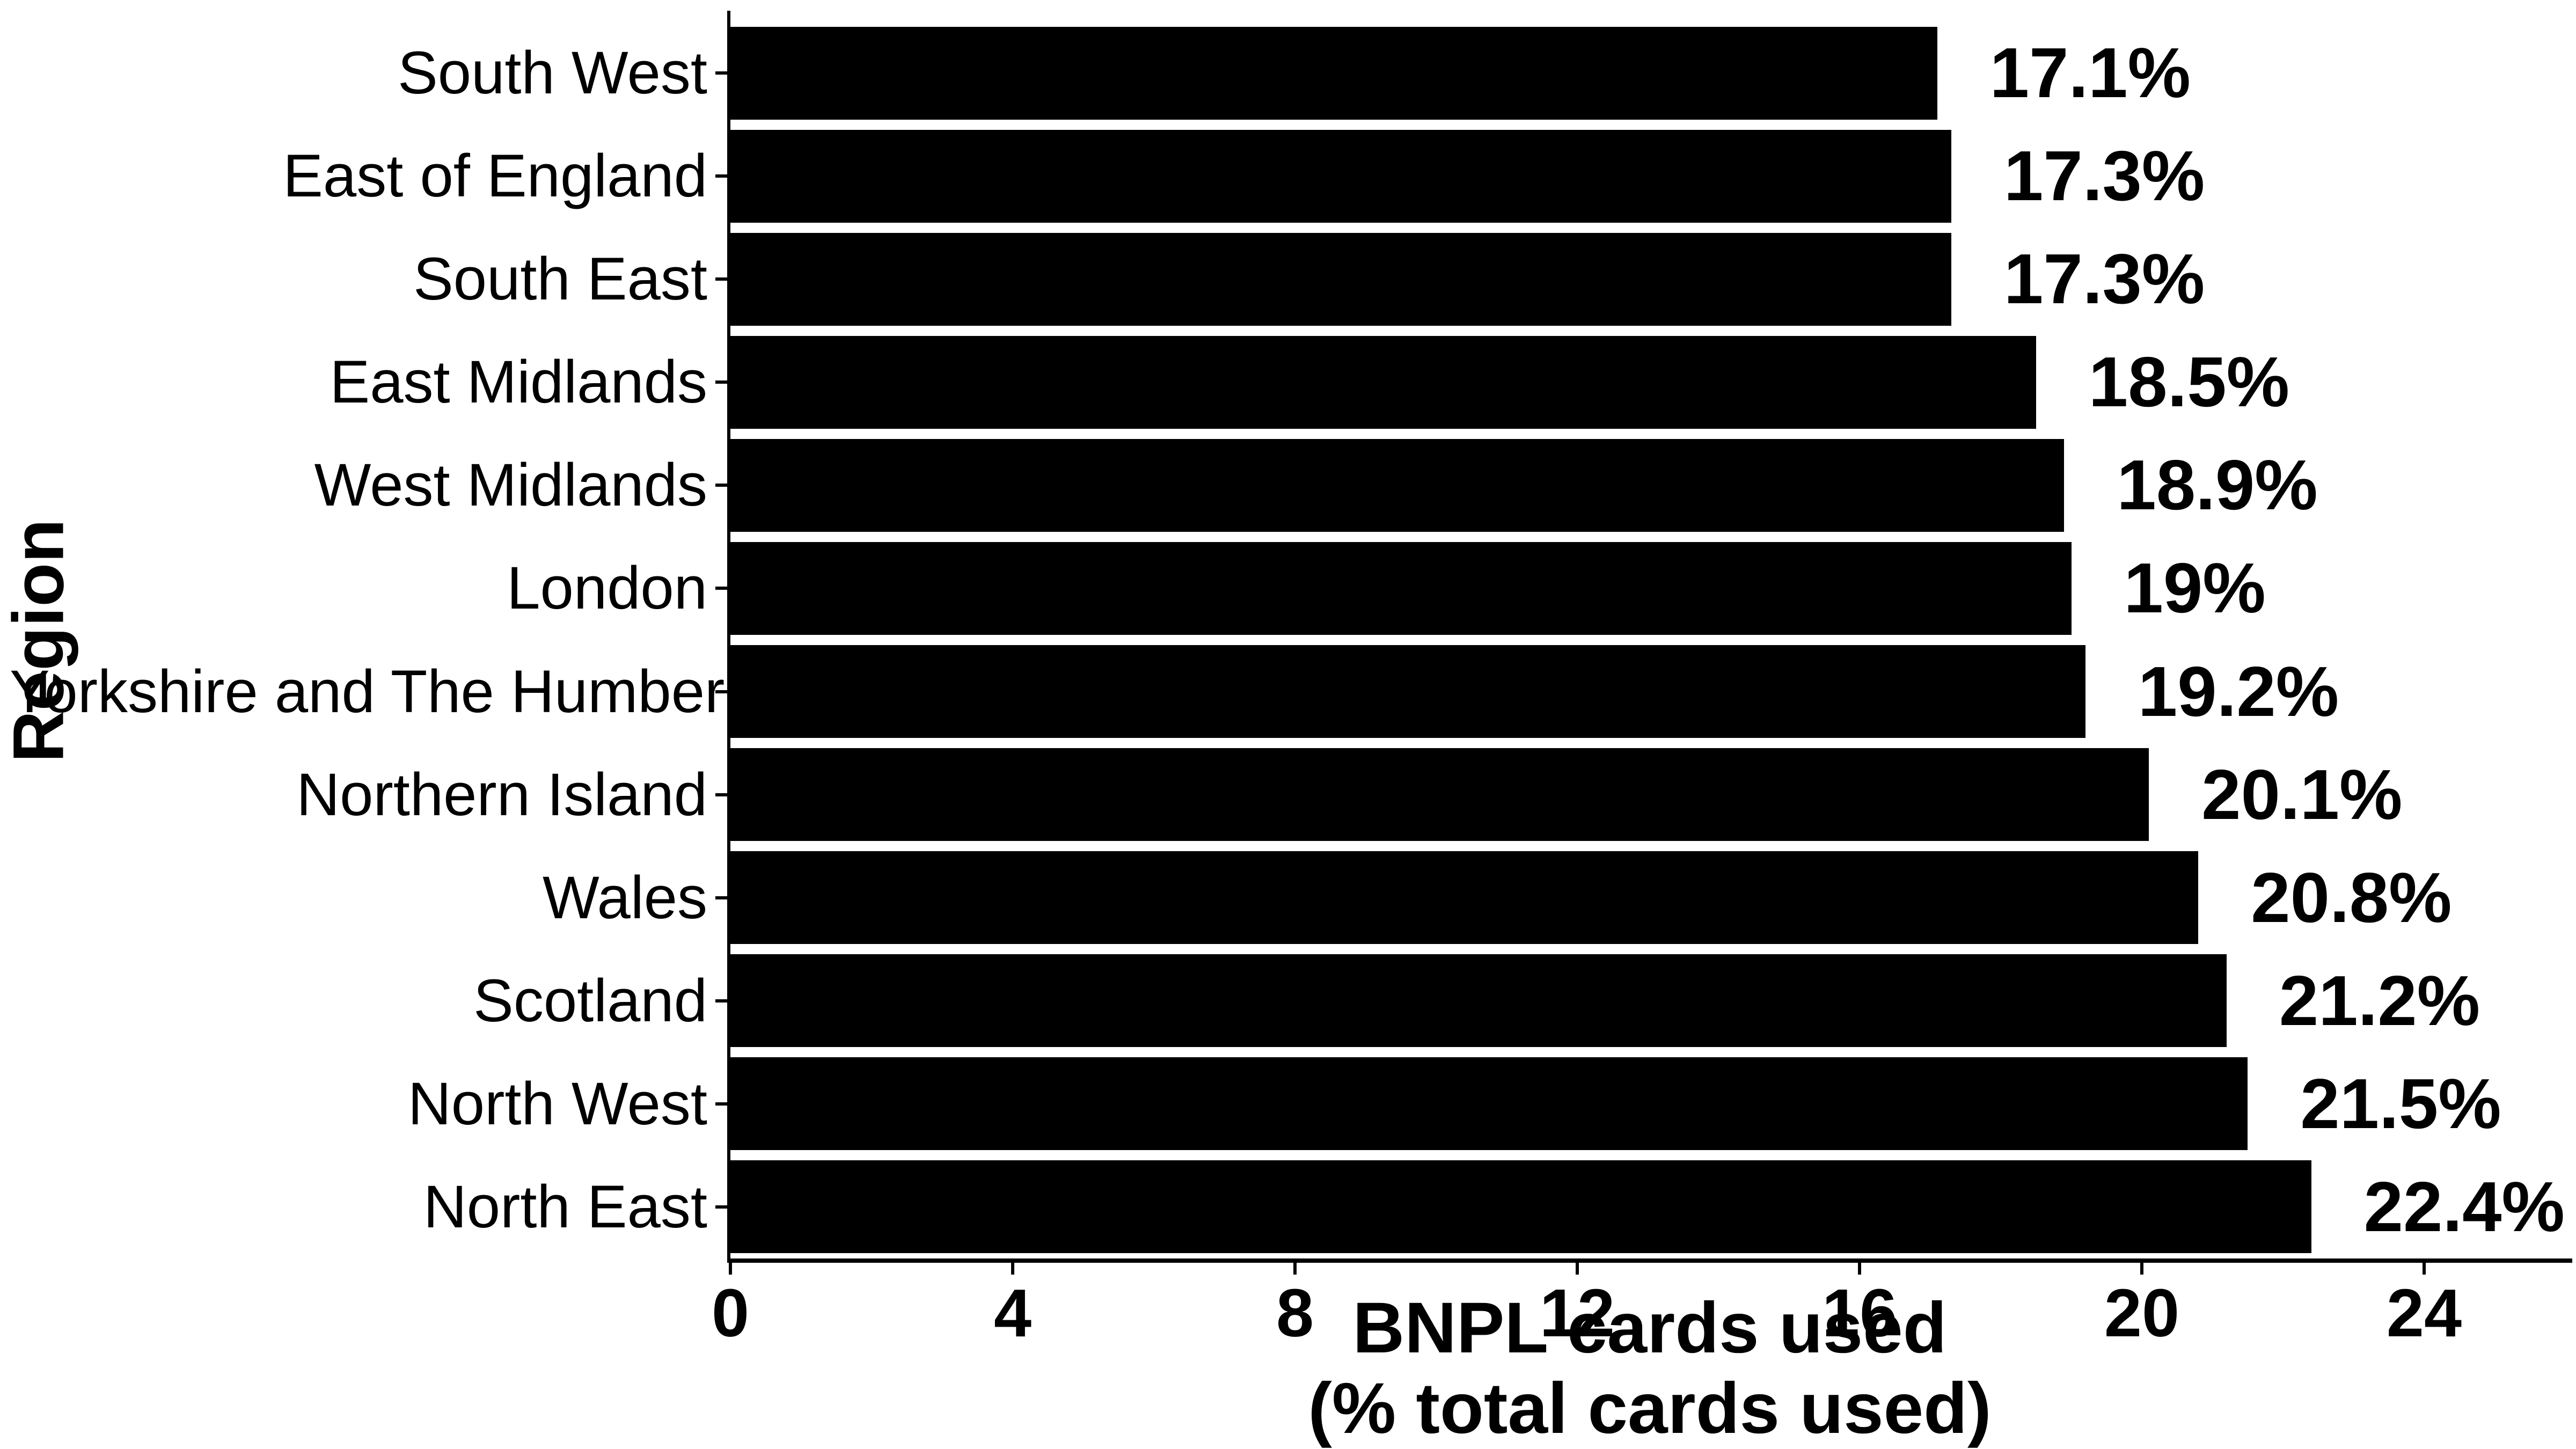 The image size is (2576, 1449). What do you see at coordinates (1650, 1408) in the screenshot?
I see `x-axis-title-line2: (% total cards used)` at bounding box center [1650, 1408].